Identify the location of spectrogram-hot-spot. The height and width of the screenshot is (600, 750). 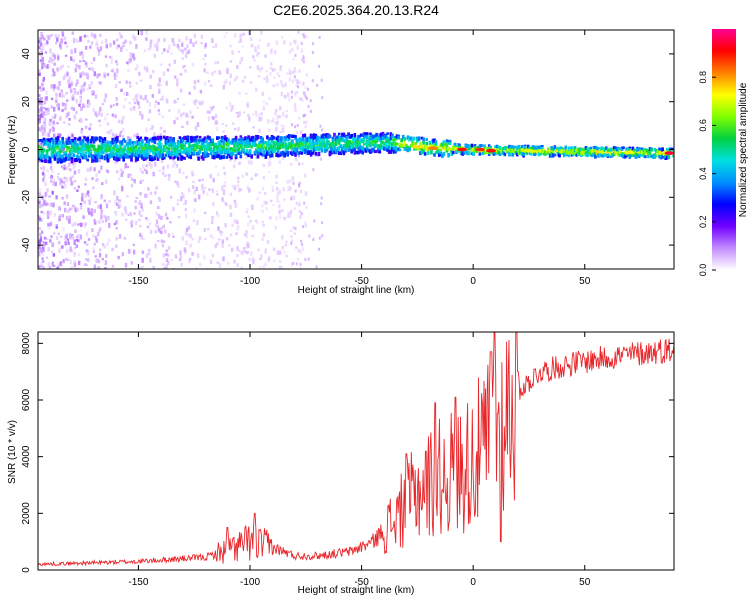
(669, 153).